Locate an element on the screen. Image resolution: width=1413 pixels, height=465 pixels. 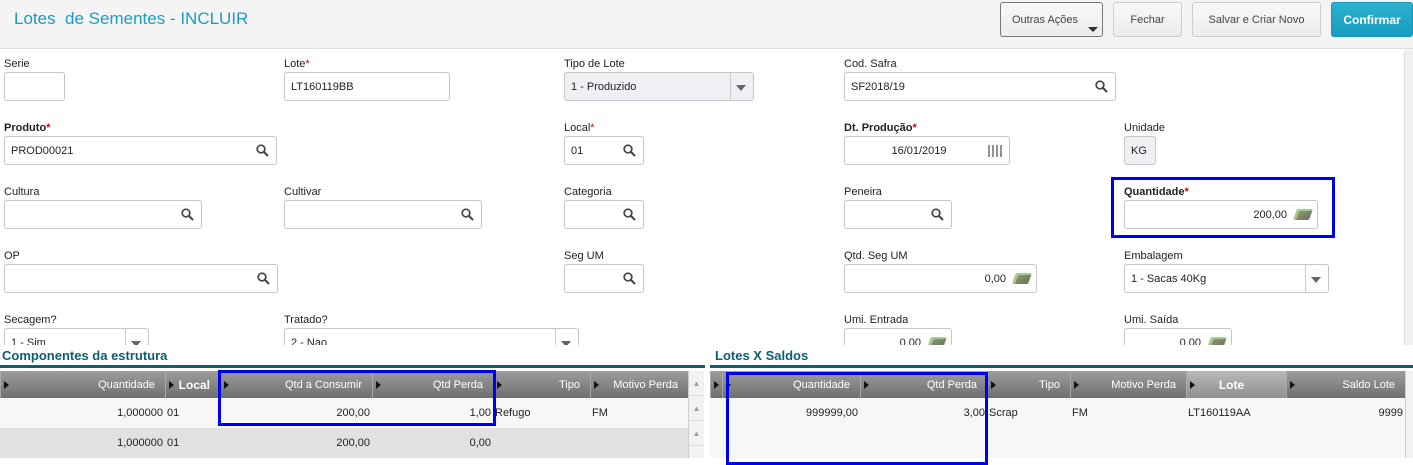
column-header-saldo-lote: Saldo Lote is located at coordinates (1345, 384).